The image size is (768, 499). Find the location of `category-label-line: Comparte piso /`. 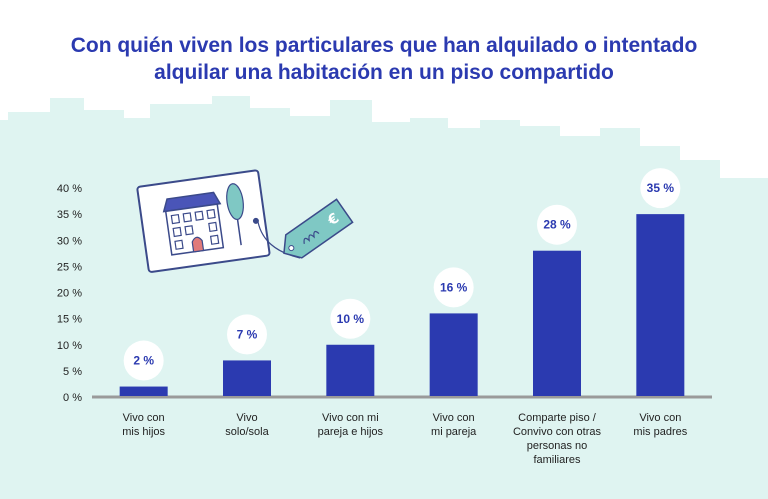

category-label-line: Comparte piso / is located at coordinates (557, 418).